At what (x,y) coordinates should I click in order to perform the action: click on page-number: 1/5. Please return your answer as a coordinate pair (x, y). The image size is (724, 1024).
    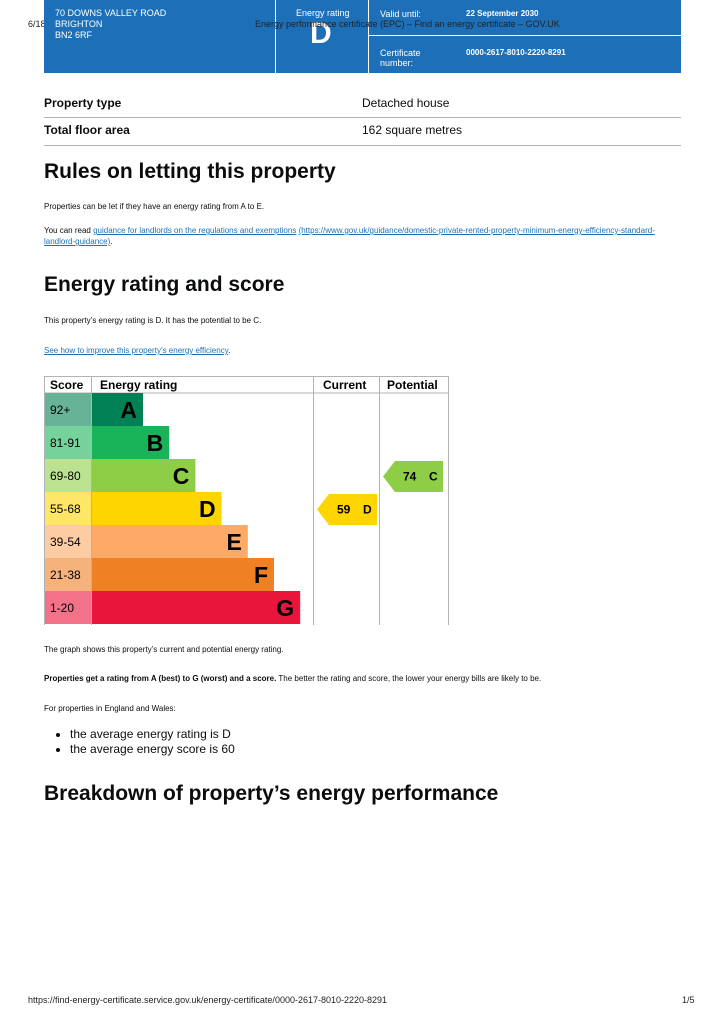
    Looking at the image, I should click on (688, 1000).